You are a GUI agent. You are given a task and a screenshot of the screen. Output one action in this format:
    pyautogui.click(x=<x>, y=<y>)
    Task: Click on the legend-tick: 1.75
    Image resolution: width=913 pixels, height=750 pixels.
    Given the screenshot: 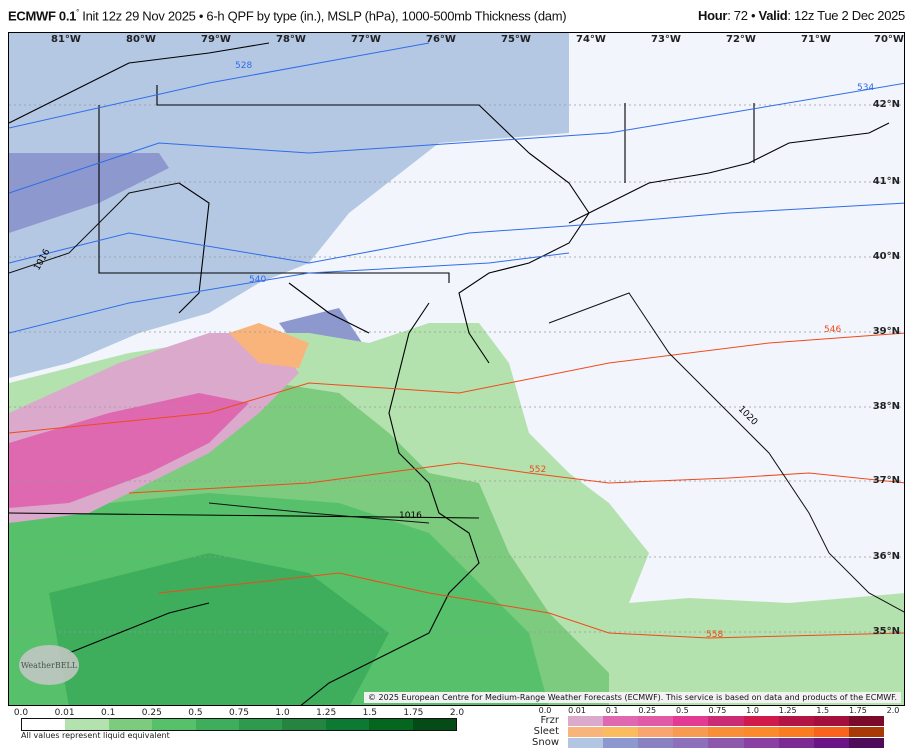 What is the action you would take?
    pyautogui.click(x=857, y=710)
    